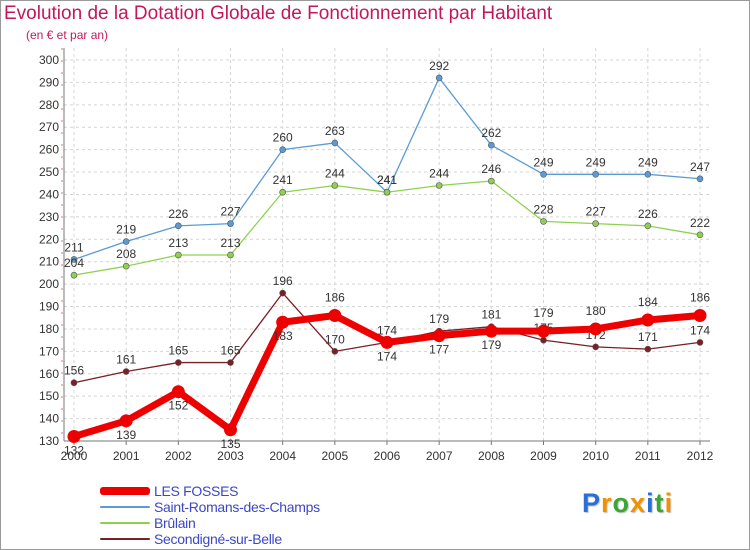  What do you see at coordinates (439, 174) in the screenshot?
I see `data-label: 244` at bounding box center [439, 174].